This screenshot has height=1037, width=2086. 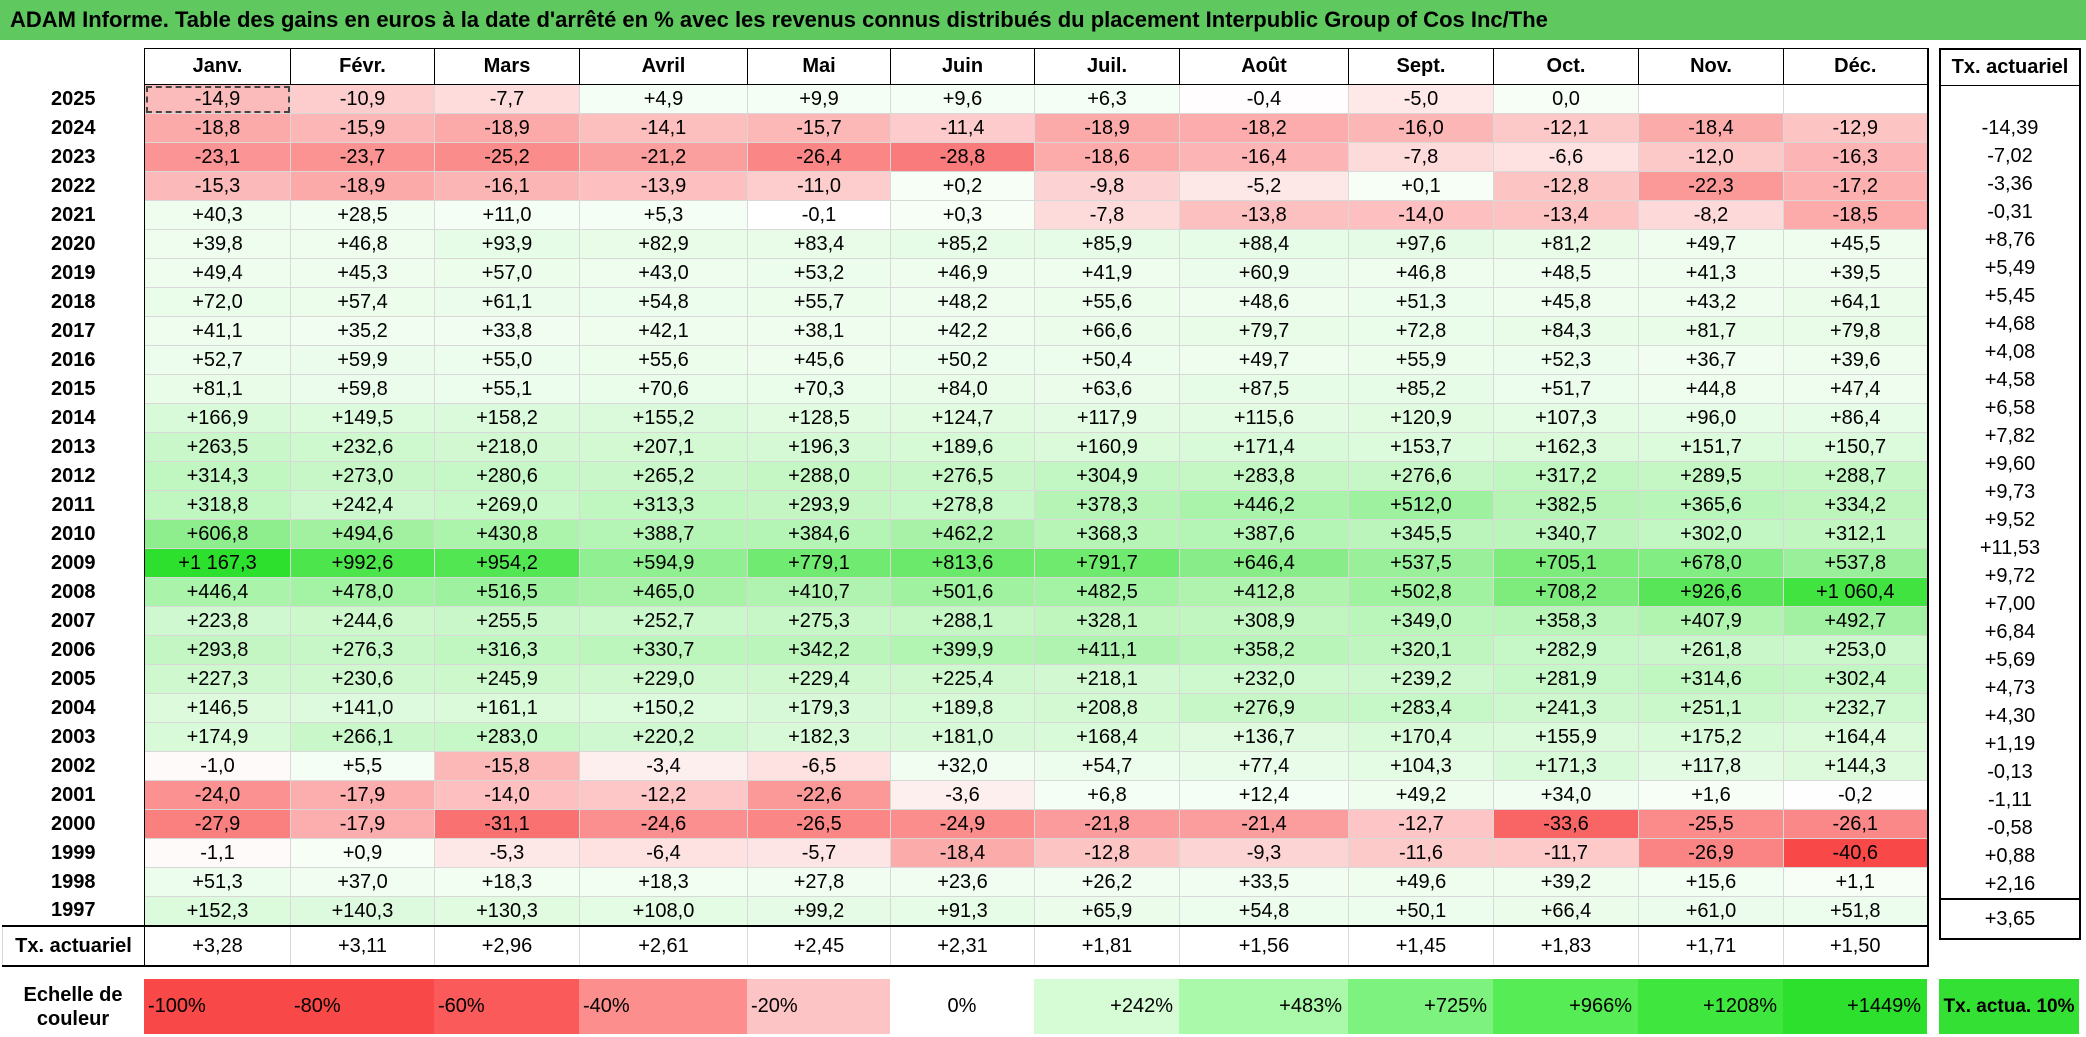 What do you see at coordinates (962, 476) in the screenshot?
I see `gain-cell: +276,5` at bounding box center [962, 476].